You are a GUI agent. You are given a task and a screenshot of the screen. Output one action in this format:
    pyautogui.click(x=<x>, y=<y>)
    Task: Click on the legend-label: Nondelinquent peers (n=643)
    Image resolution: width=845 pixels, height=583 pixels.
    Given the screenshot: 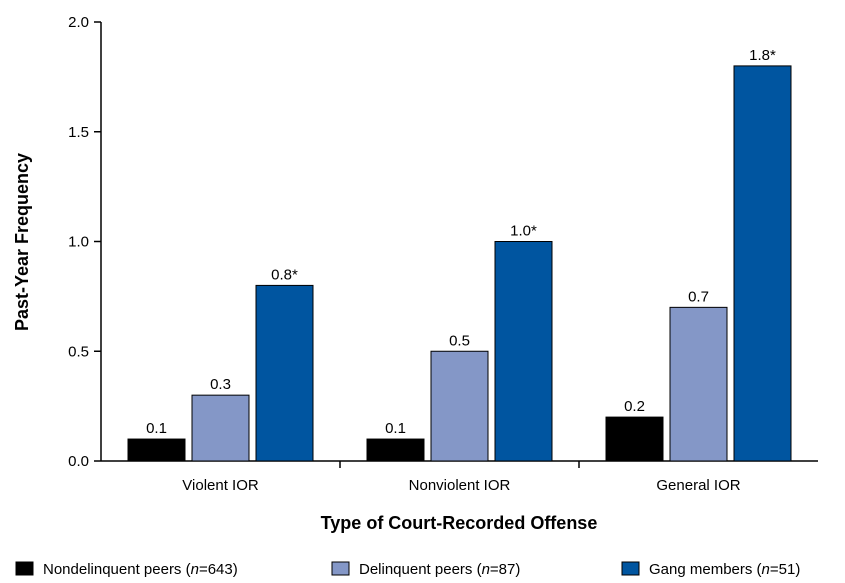 What is the action you would take?
    pyautogui.click(x=140, y=569)
    